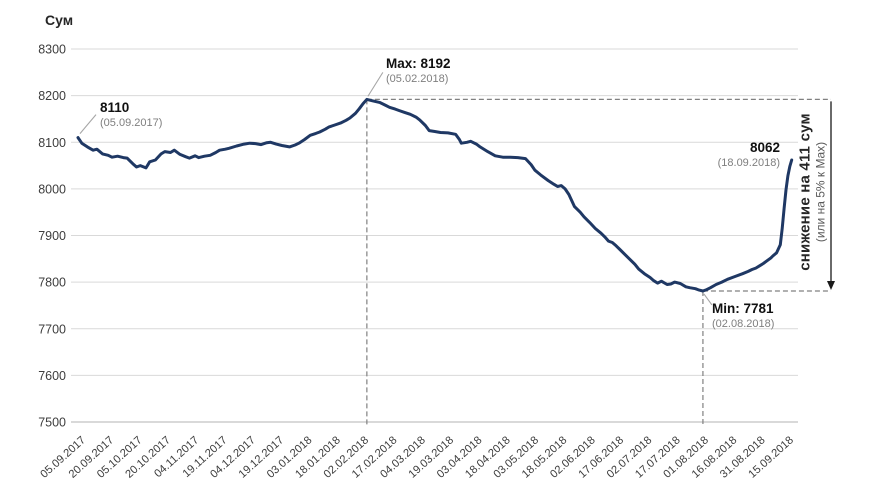  I want to click on annotation-min: Min: 7781 (02.08.2018), so click(743, 316).